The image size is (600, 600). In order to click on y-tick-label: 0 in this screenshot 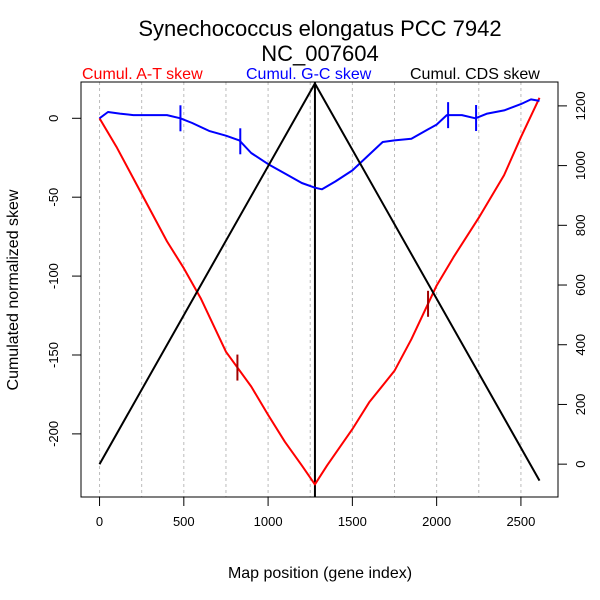, I will do `click(53, 118)`.